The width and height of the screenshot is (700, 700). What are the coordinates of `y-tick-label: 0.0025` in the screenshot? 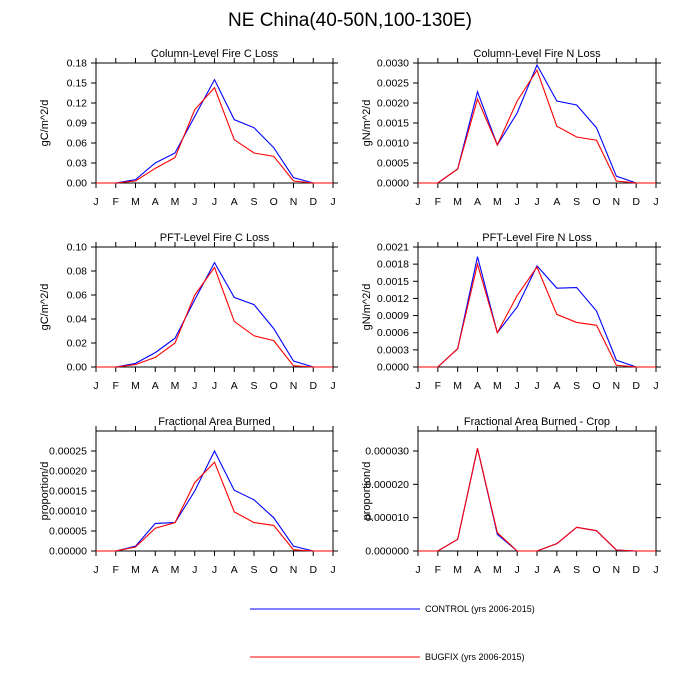 It's located at (393, 84).